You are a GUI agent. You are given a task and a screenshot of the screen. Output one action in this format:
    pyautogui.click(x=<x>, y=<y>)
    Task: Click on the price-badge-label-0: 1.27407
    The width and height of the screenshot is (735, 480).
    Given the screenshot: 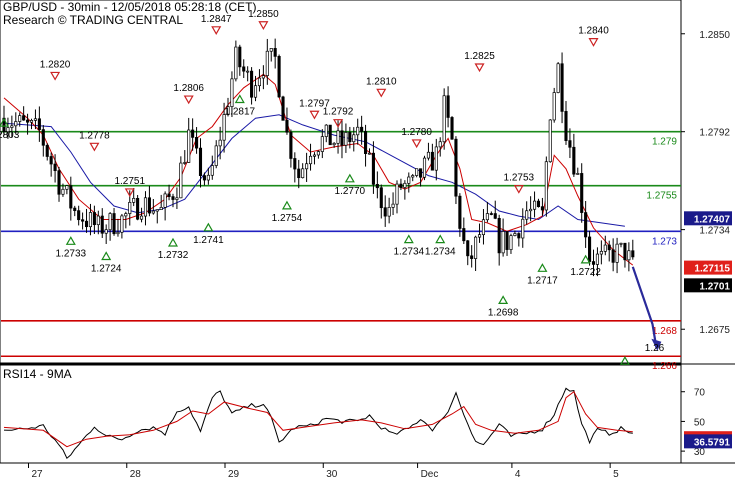 What is the action you would take?
    pyautogui.click(x=712, y=219)
    